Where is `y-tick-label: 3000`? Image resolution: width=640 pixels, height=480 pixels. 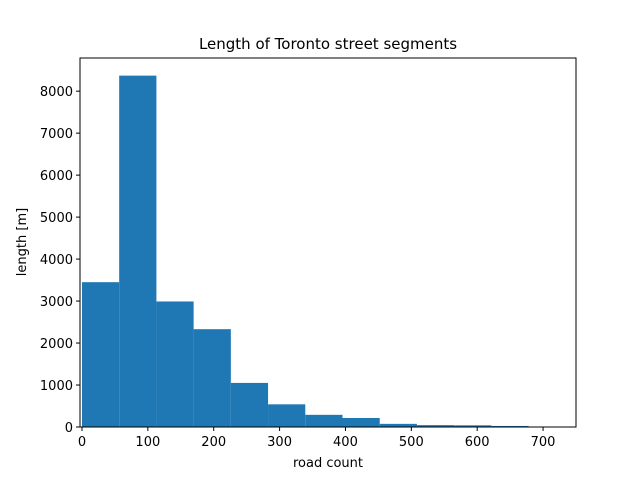
y-tick-label: 3000 is located at coordinates (56, 302).